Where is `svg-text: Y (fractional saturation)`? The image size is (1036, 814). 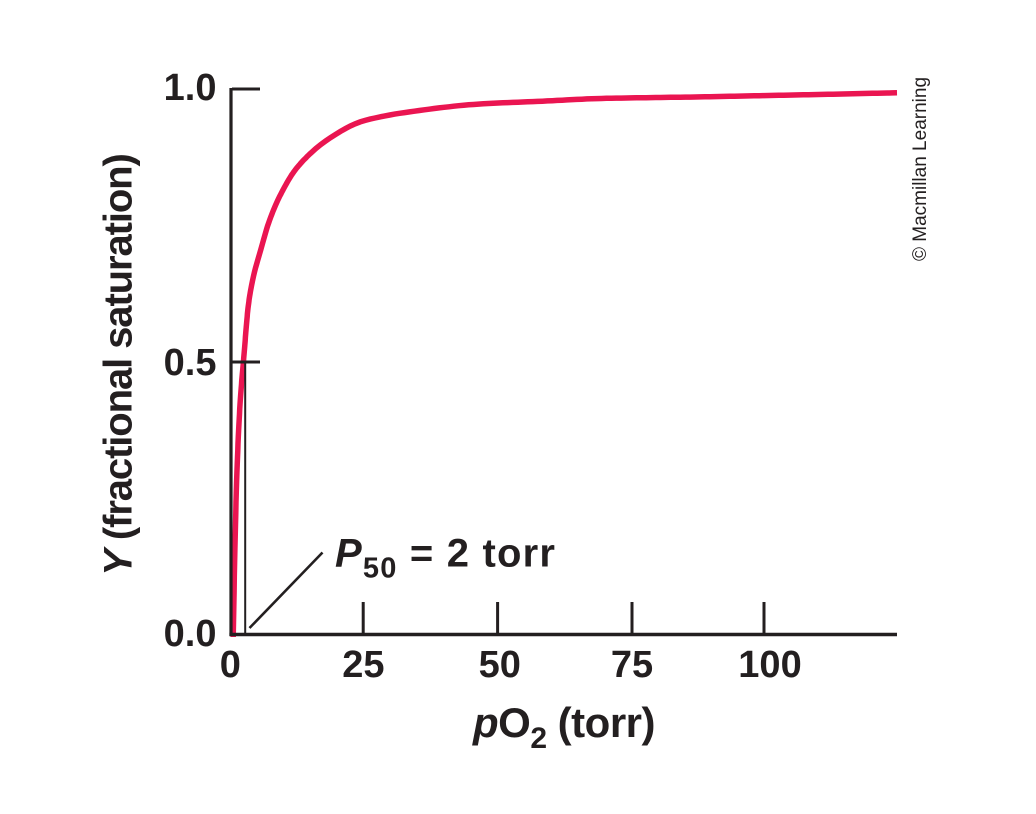 svg-text: Y (fractional saturation) is located at coordinates (119, 364).